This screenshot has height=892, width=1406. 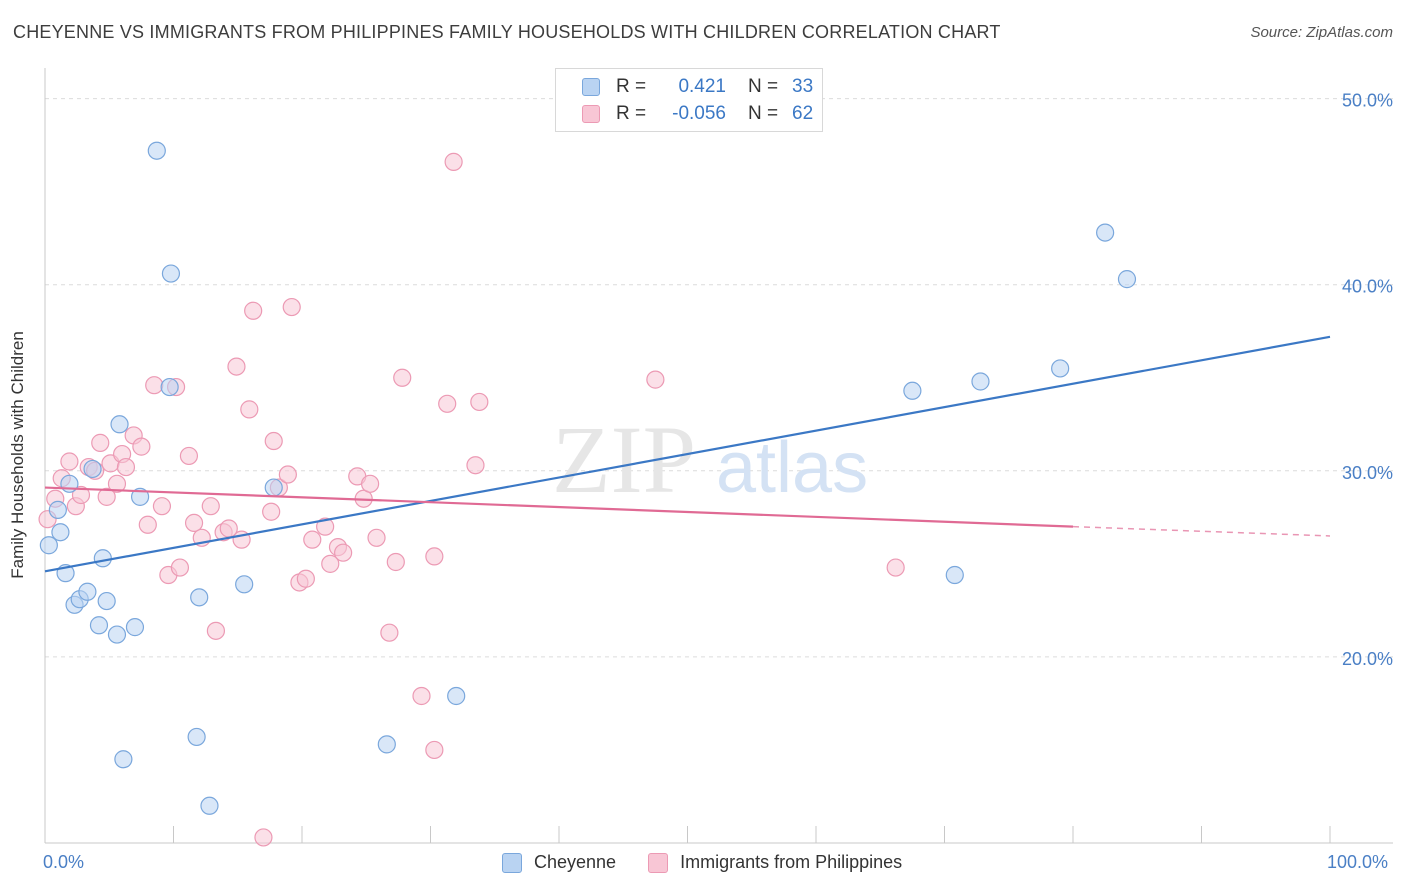 I want to click on legend-item-philippines: Immigrants from Philippines, so click(x=775, y=862).